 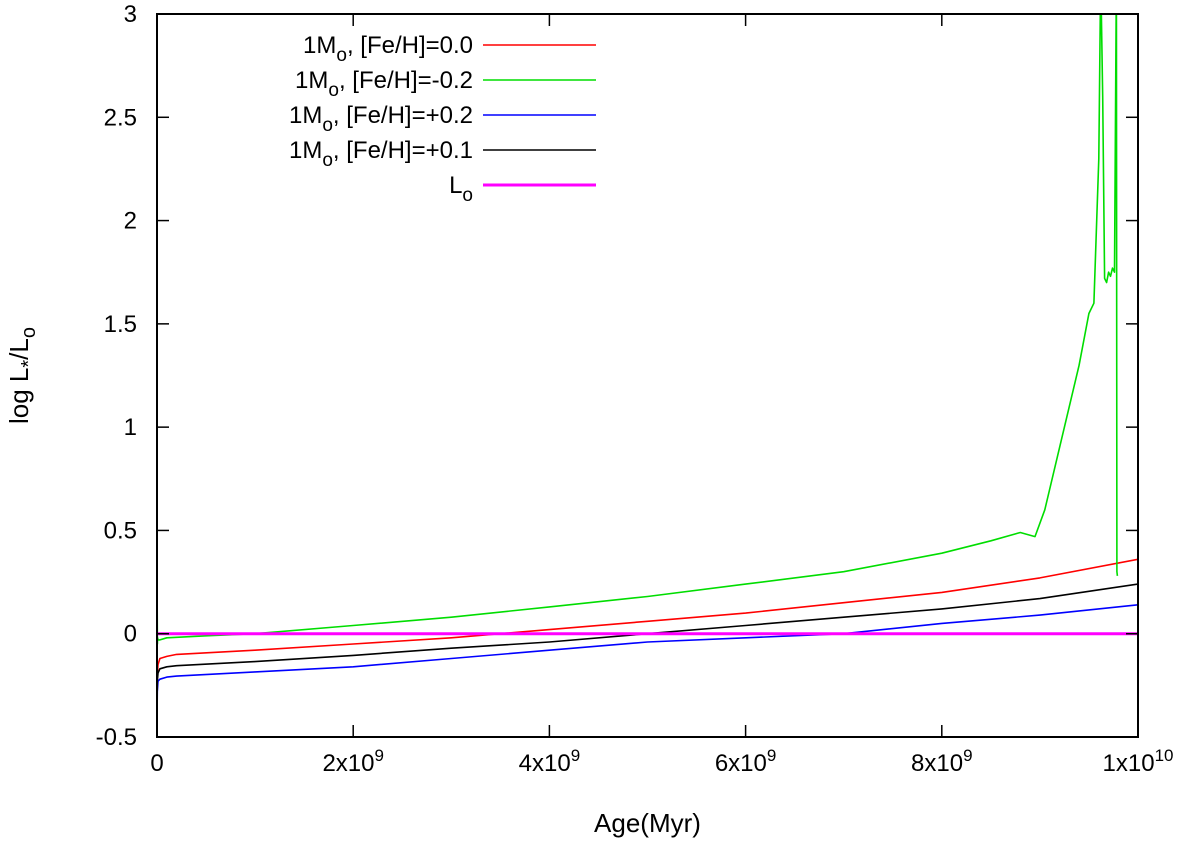 I want to click on x-tick-label: 1x10¹⁰, so click(x=1138, y=761).